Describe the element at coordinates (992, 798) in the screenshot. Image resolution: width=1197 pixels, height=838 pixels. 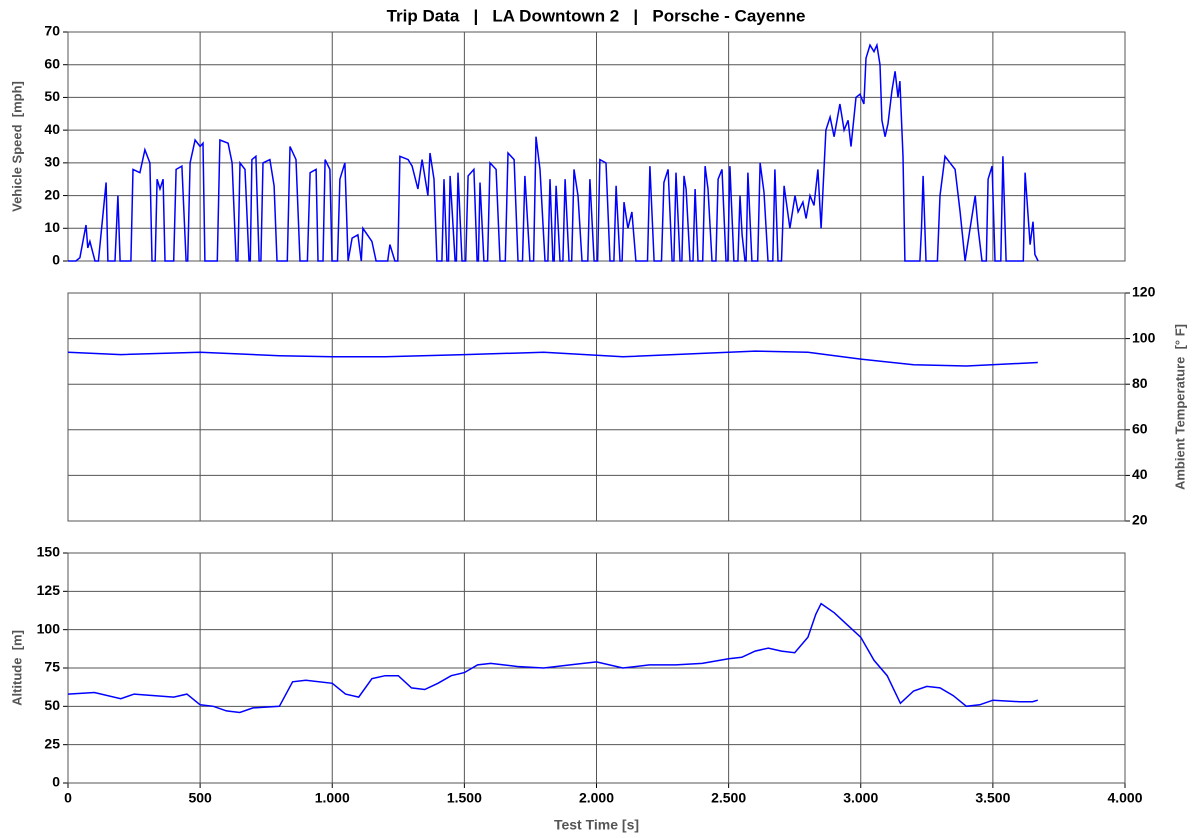
I see `x-tick-label: 3.500` at that location.